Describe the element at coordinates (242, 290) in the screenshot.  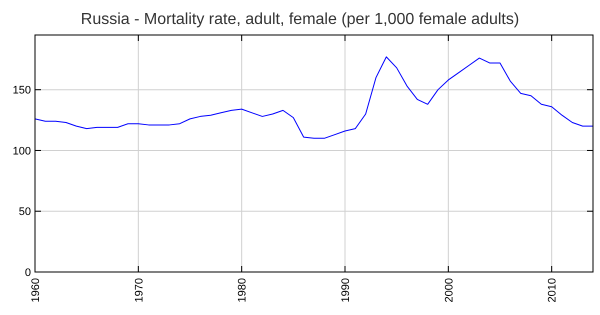
I see `x-tick-label: 1980` at that location.